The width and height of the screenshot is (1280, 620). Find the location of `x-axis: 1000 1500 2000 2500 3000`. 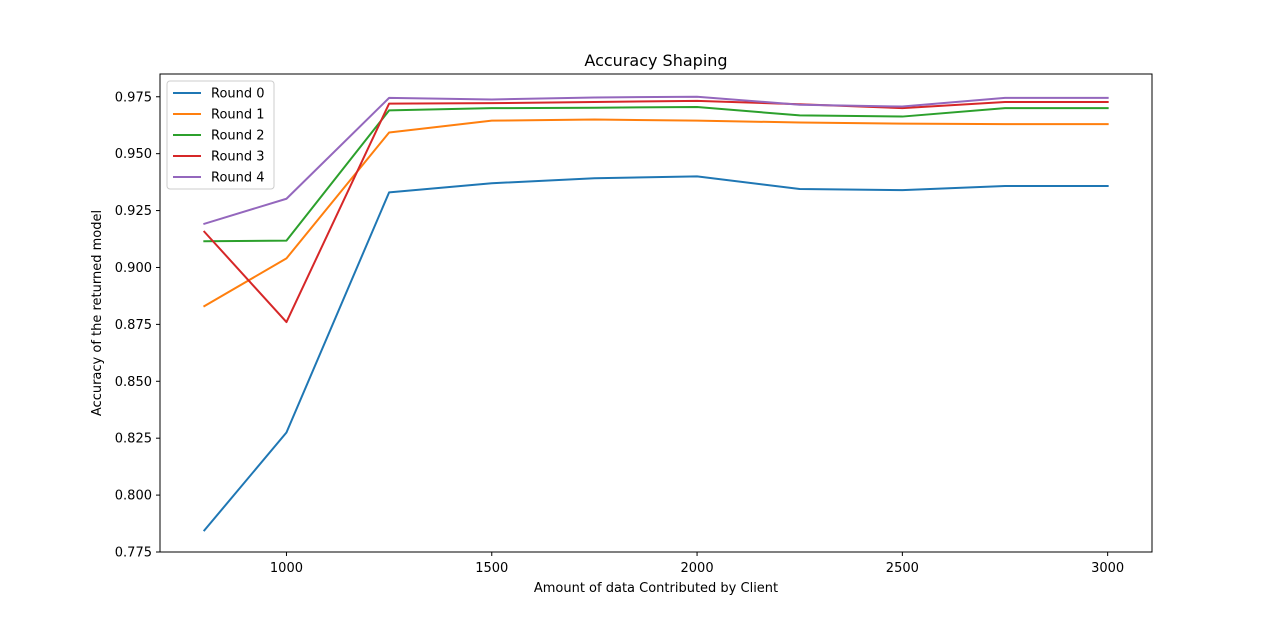

x-axis: 1000 1500 2000 2500 3000 is located at coordinates (697, 564).